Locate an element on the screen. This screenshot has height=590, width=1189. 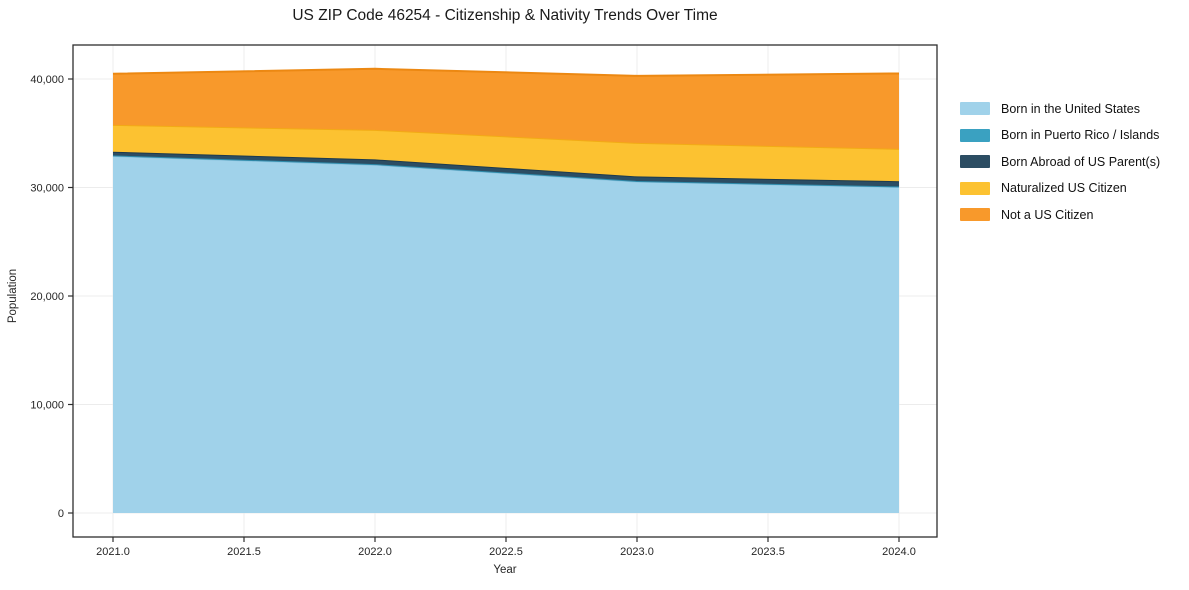
legend-label: Naturalized US Citizen is located at coordinates (1064, 188).